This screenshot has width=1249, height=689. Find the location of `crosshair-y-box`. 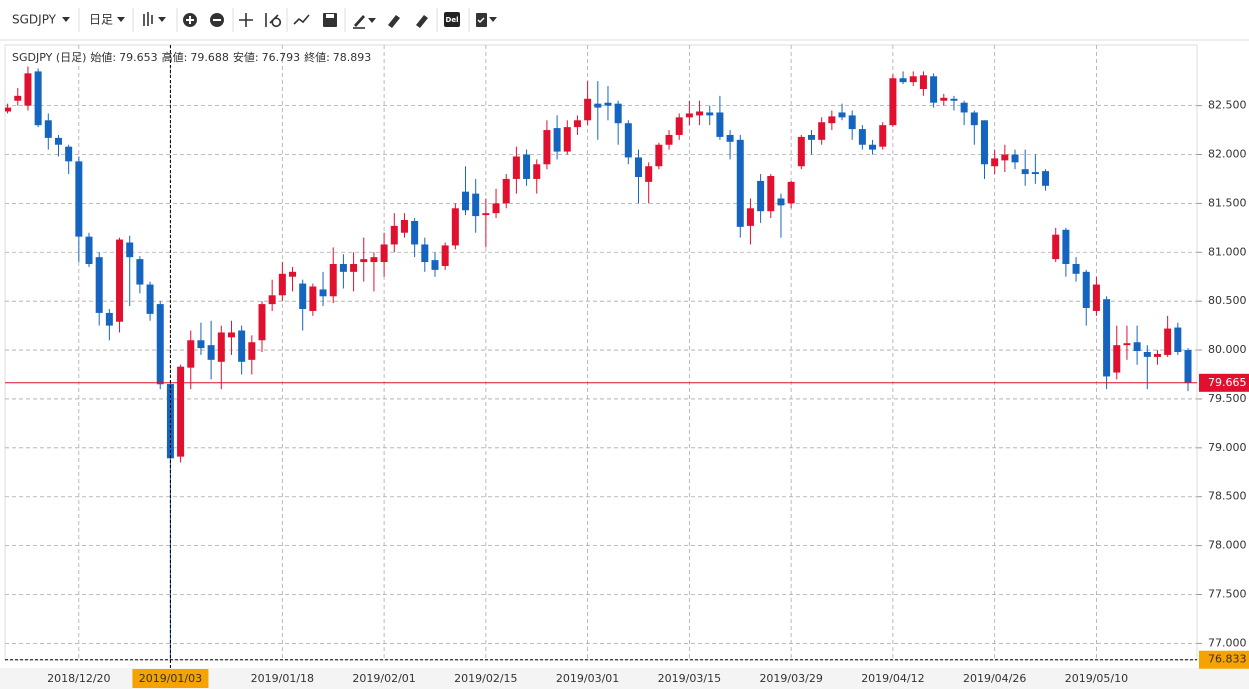

crosshair-y-box is located at coordinates (1224, 659).